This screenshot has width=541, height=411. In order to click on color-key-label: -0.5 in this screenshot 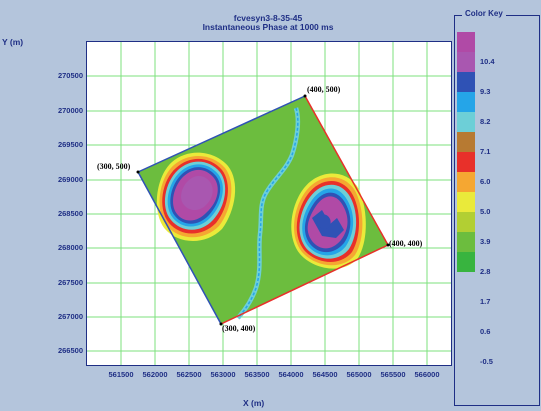, I will do `click(486, 361)`.